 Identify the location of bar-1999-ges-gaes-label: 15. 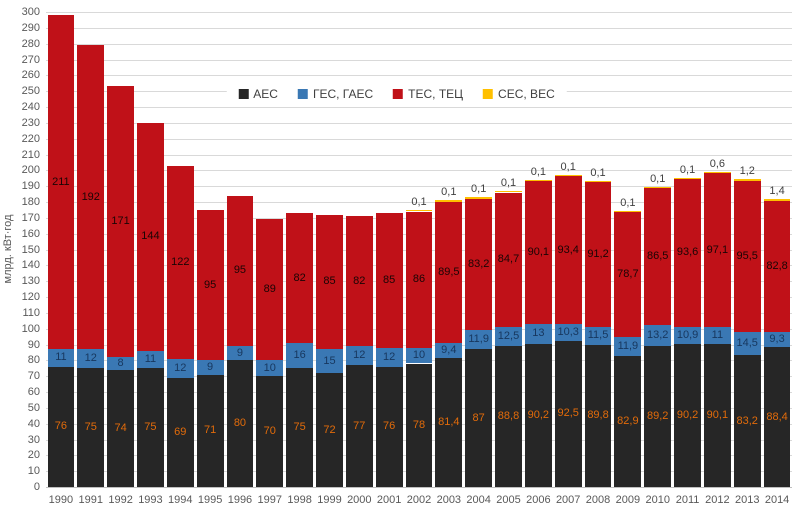
(329, 360).